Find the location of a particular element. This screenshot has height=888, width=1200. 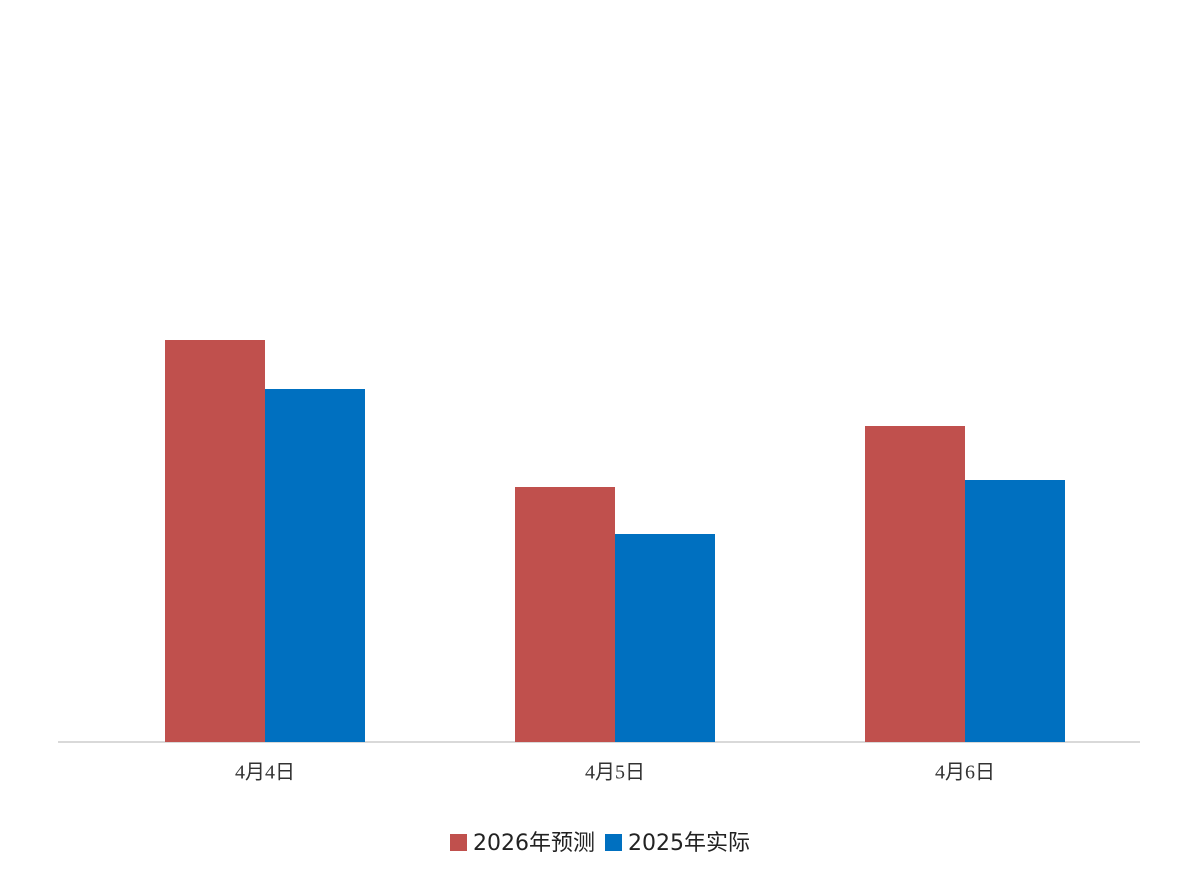

legend-label: 2026年预测 is located at coordinates (534, 843).